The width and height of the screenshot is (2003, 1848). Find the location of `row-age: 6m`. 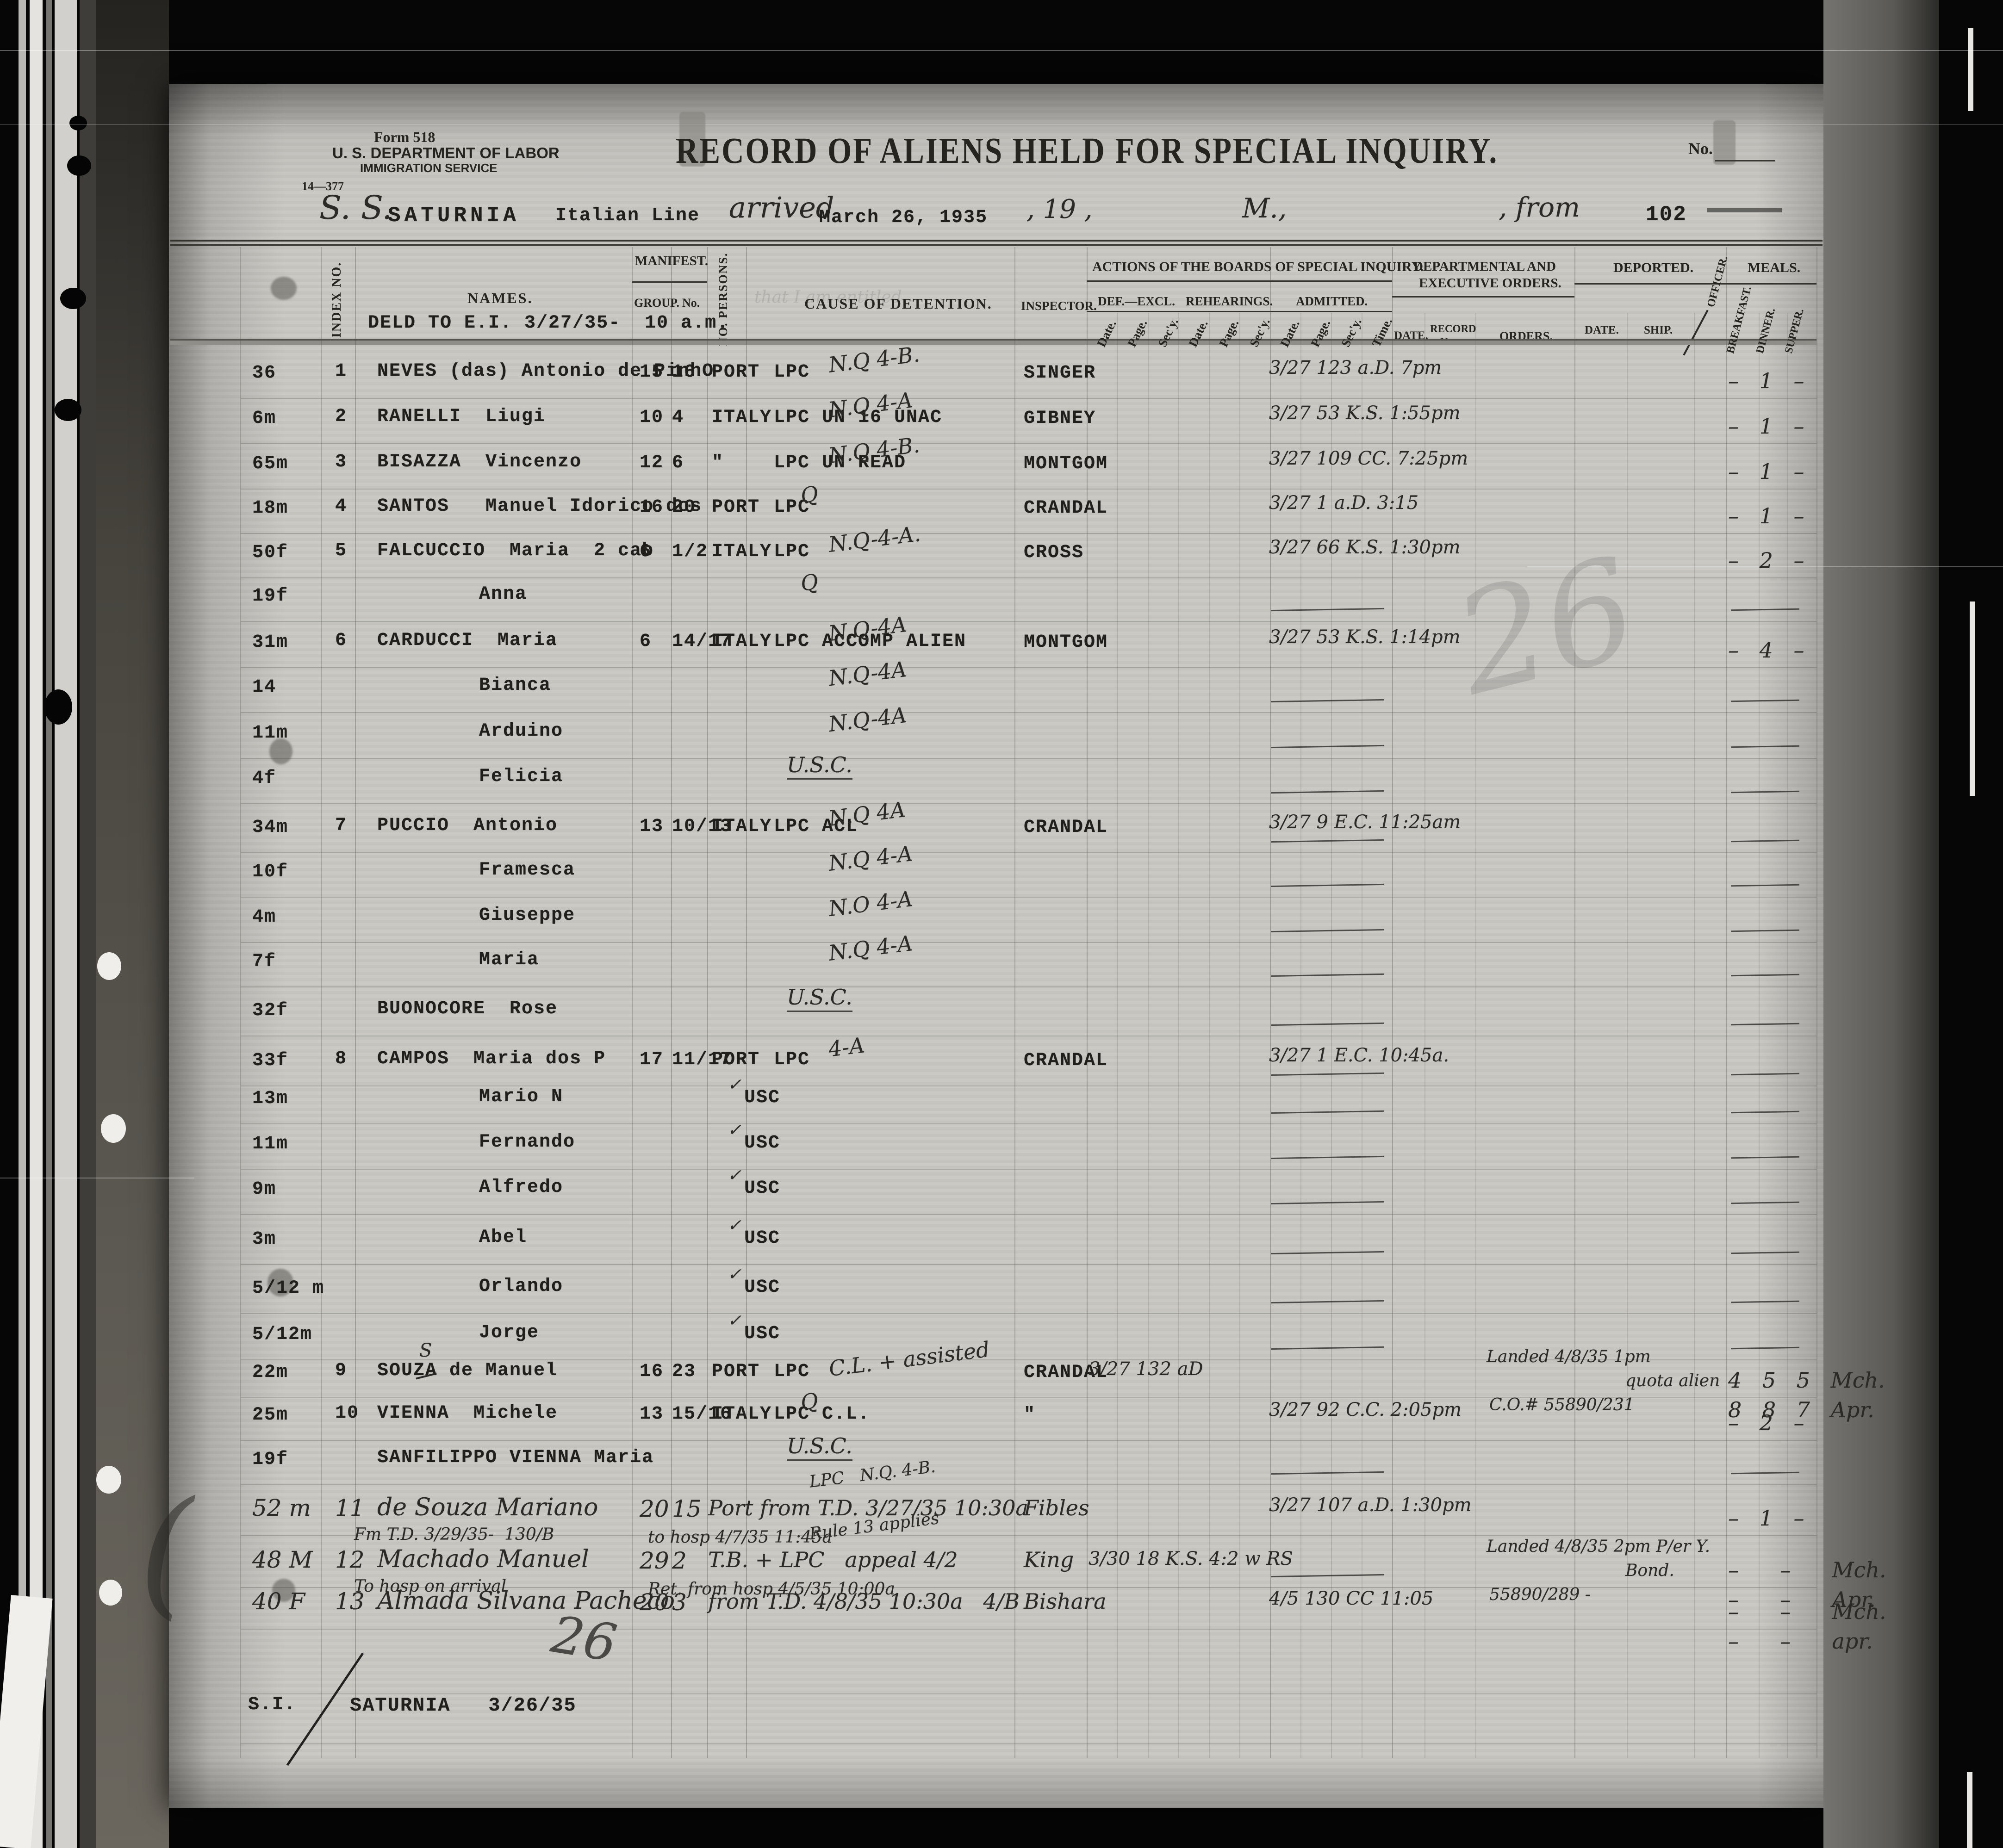

row-age: 6m is located at coordinates (264, 418).